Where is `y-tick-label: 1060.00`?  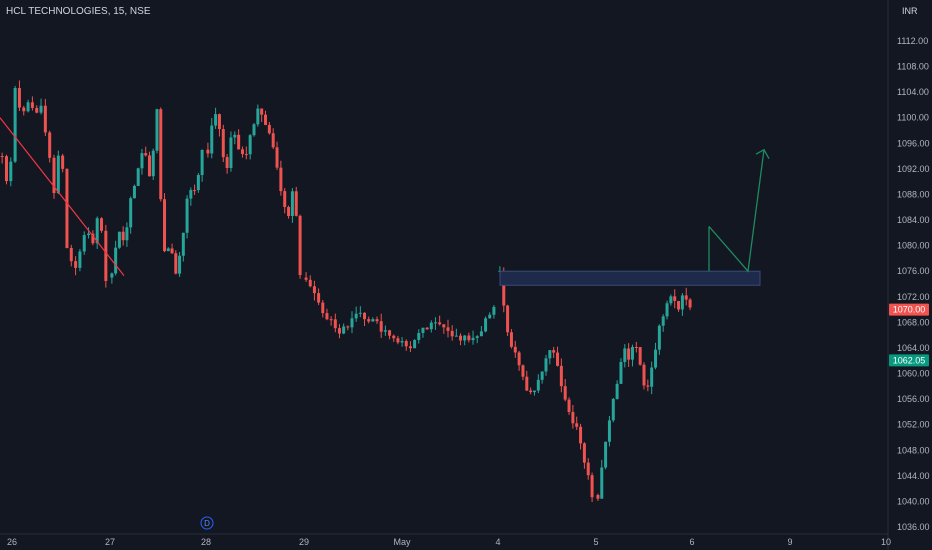
y-tick-label: 1060.00 is located at coordinates (913, 374).